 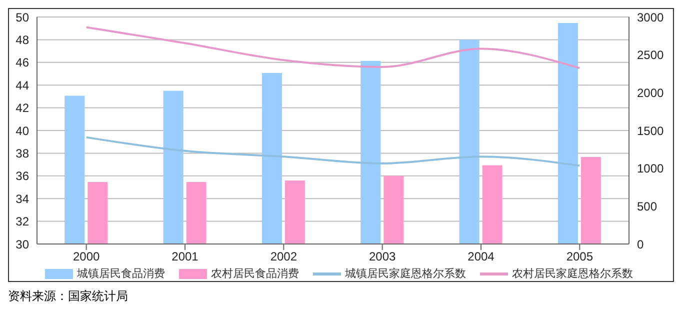 What do you see at coordinates (405, 273) in the screenshot?
I see `legend-label: 城镇居民家庭恩格尔系数` at bounding box center [405, 273].